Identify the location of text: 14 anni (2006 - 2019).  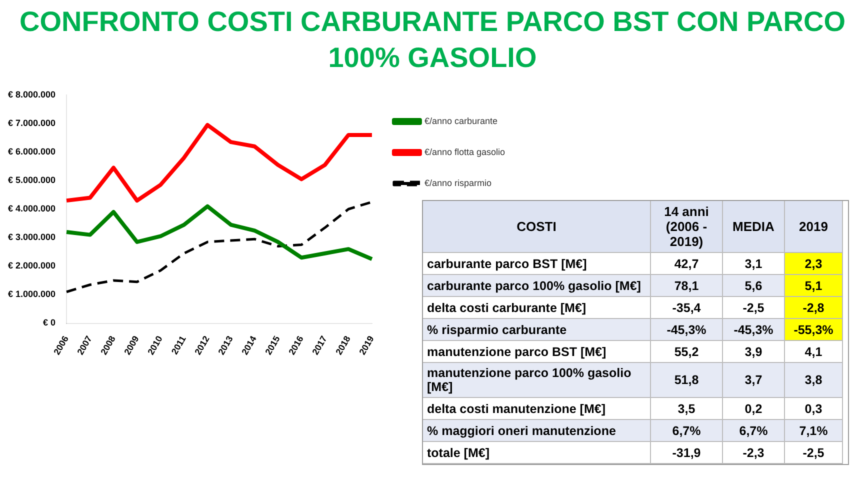
(687, 227).